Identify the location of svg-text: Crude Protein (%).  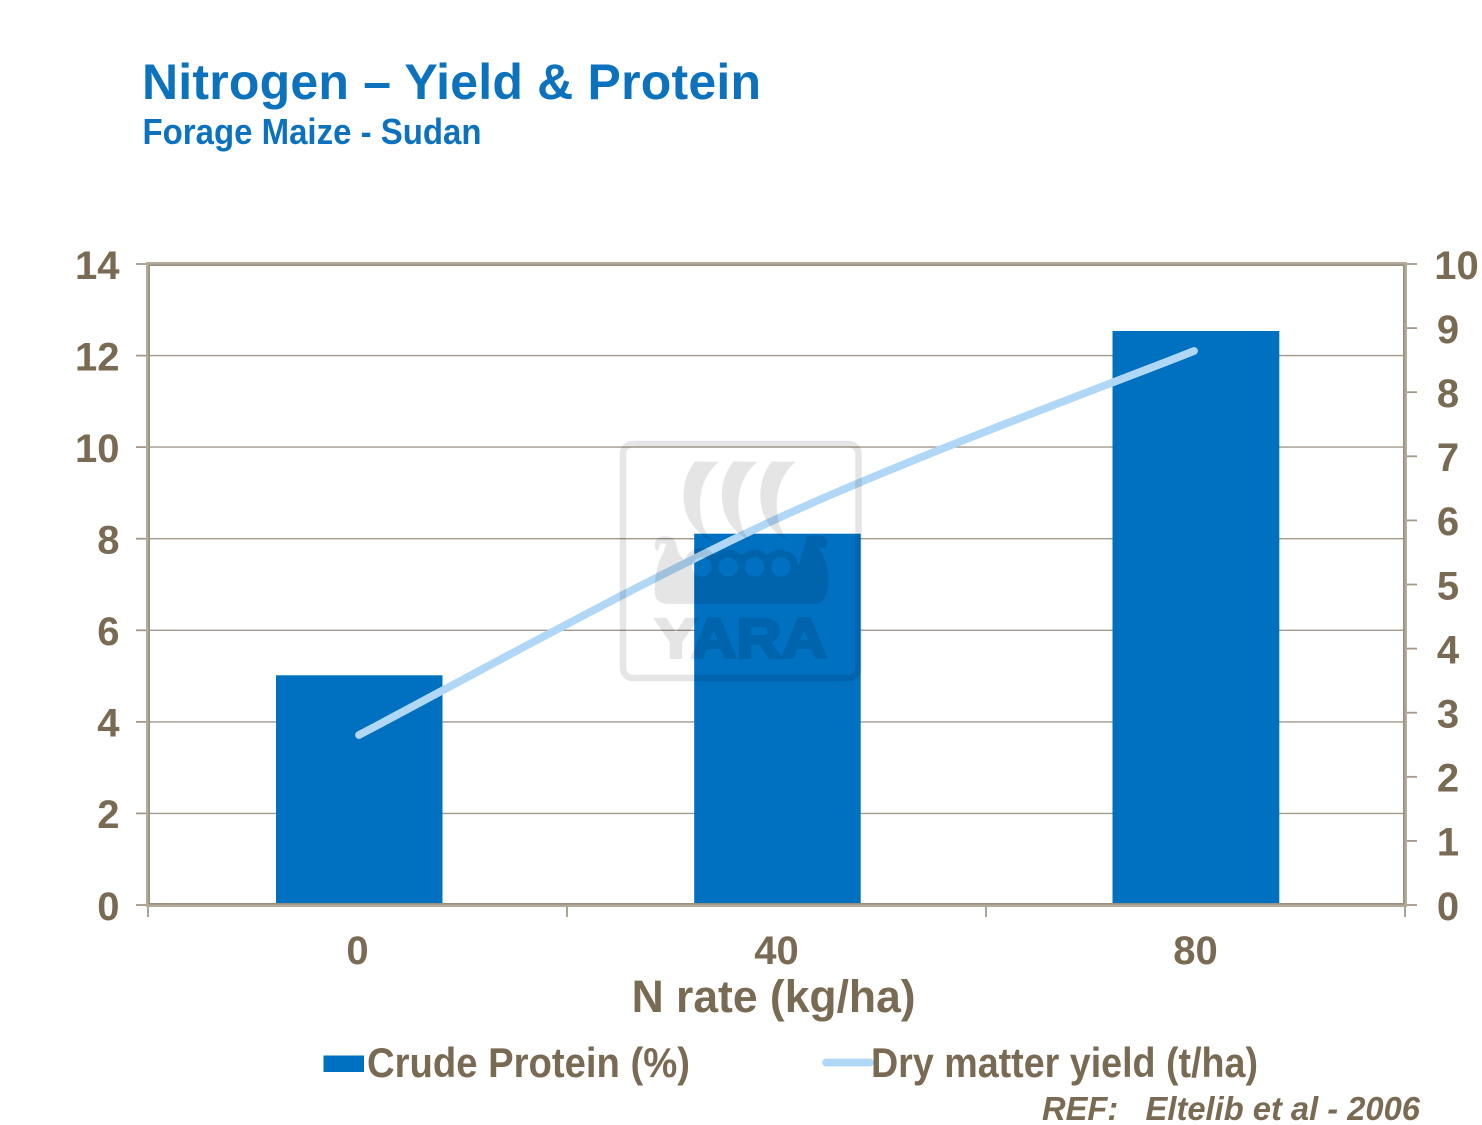
(528, 1062).